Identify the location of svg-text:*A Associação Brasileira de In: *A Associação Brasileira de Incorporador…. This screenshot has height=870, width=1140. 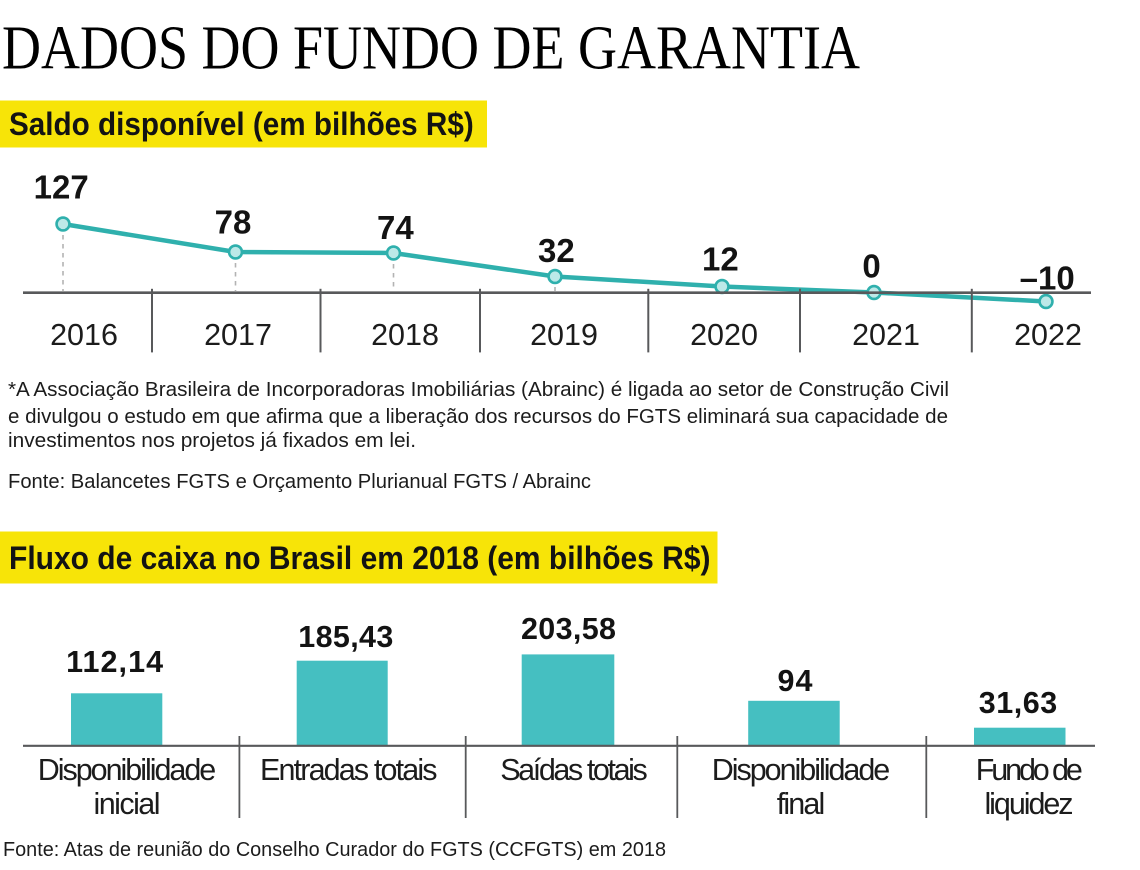
(478, 390).